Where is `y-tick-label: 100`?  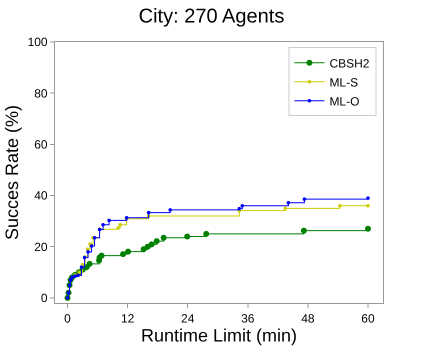 y-tick-label: 100 is located at coordinates (38, 42).